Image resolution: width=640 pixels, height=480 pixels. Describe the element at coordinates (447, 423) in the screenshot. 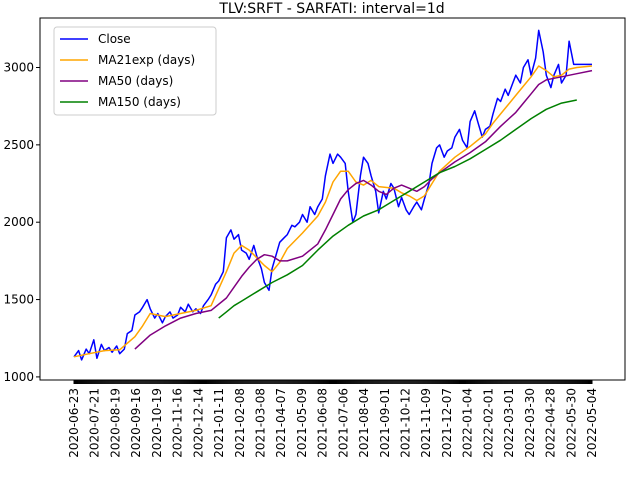

I see `x-tick-label: 2021-12-07` at that location.